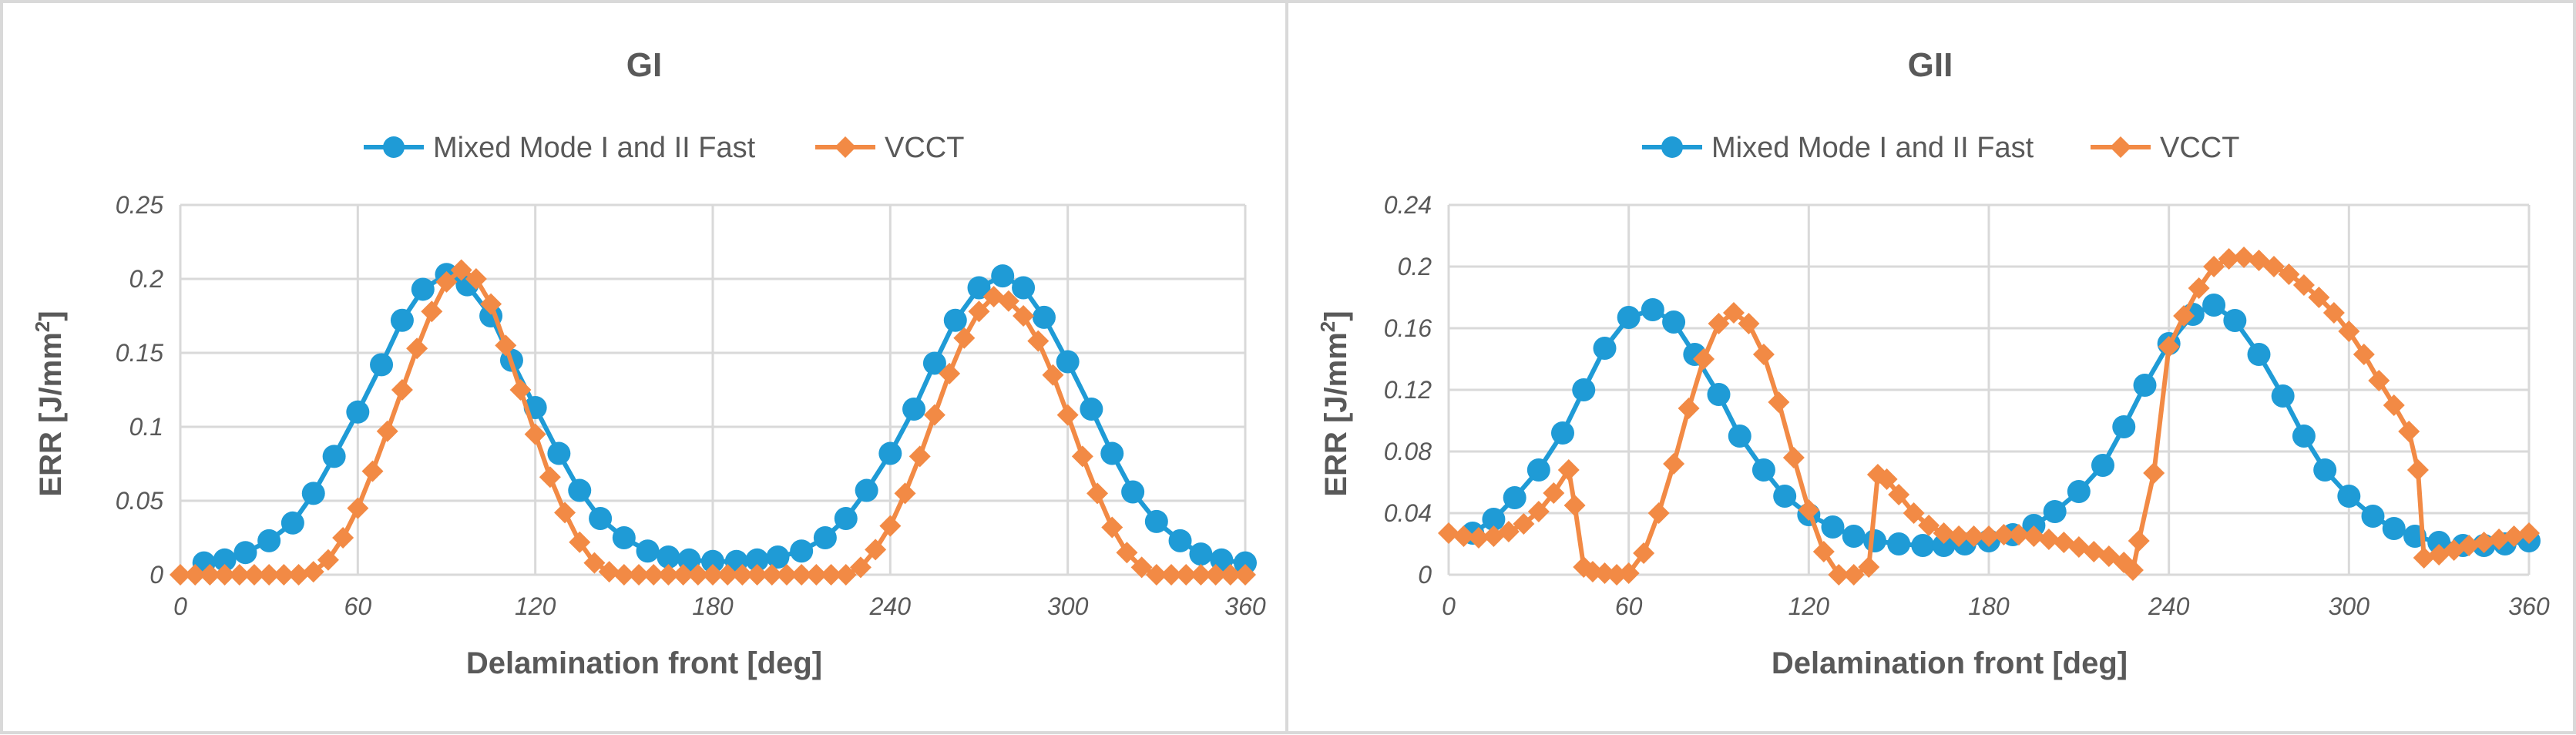 The height and width of the screenshot is (735, 2576). I want to click on x-tick-label: 0, so click(1449, 606).